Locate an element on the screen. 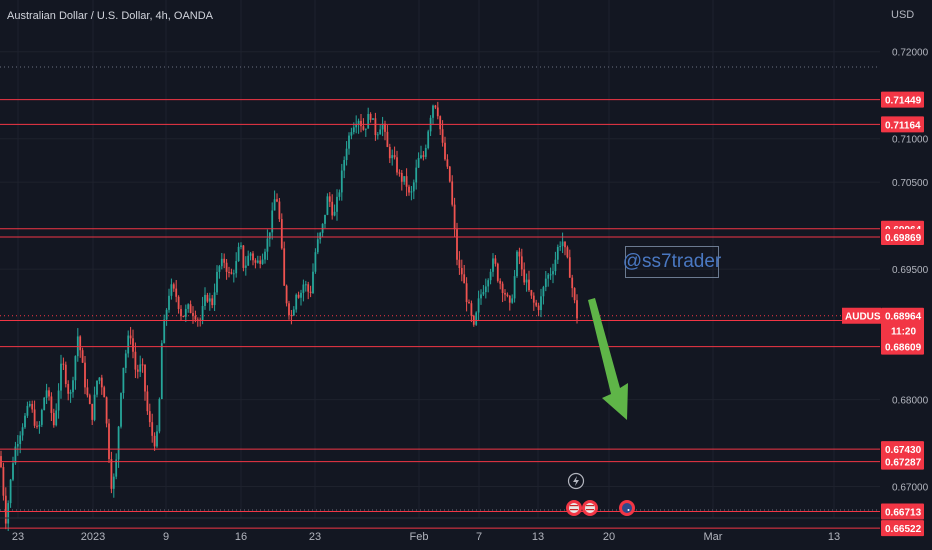  flag-inner is located at coordinates (627, 508).